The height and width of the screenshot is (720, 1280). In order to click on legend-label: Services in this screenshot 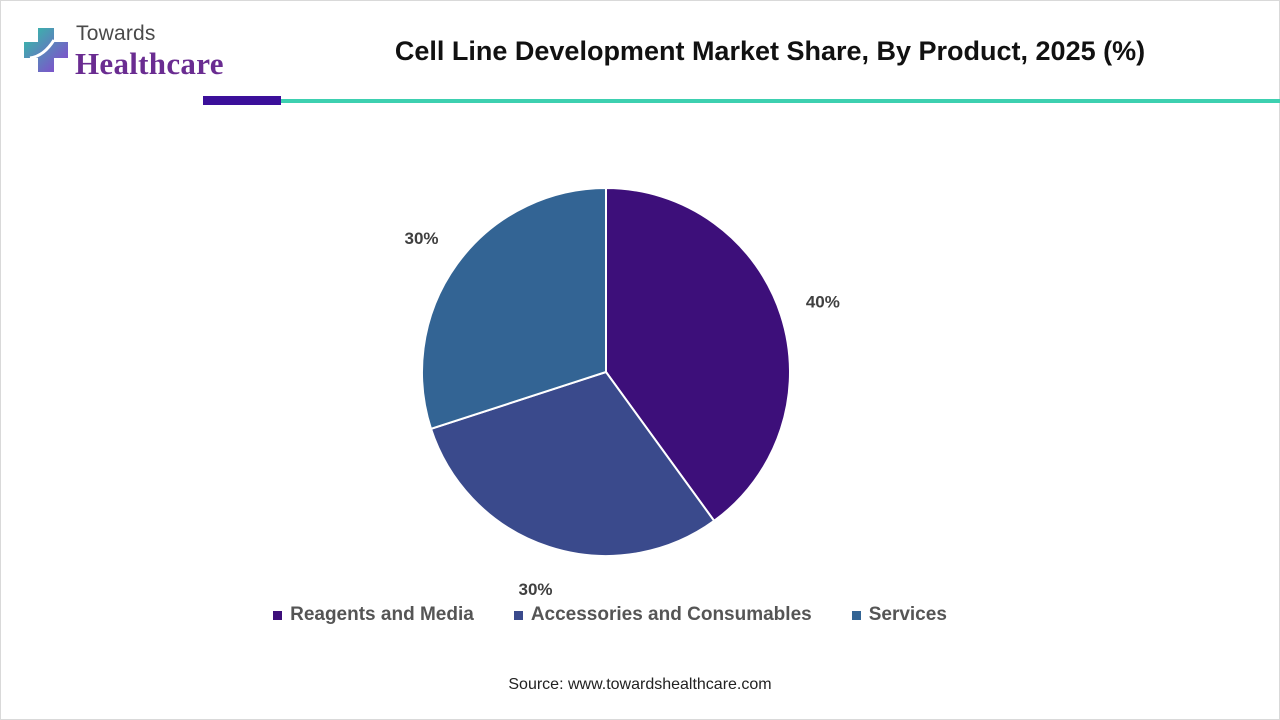, I will do `click(907, 614)`.